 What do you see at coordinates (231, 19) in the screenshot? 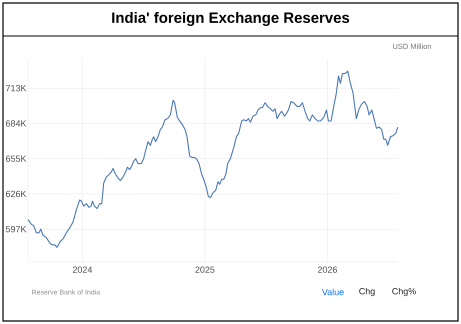
I see `chart-title: India' foreign Exchange Reserves` at bounding box center [231, 19].